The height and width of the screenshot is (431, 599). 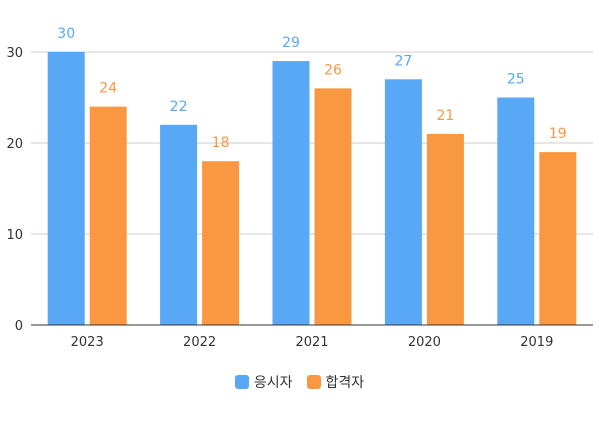 I want to click on y-tick-label: 30, so click(x=14, y=53).